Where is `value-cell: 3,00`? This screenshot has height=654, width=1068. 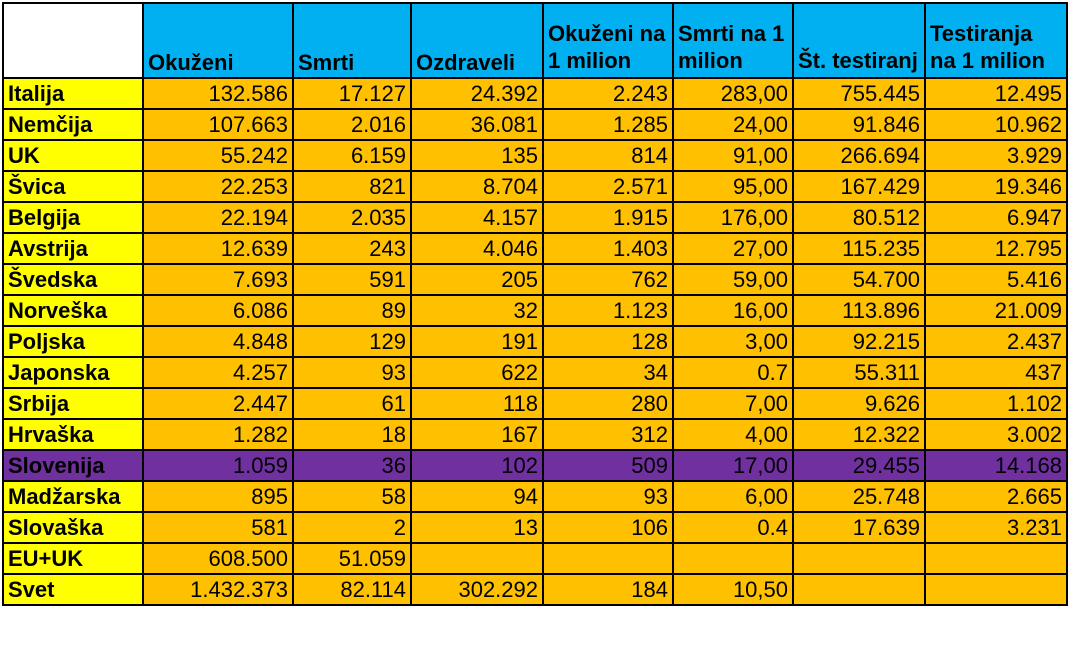 value-cell: 3,00 is located at coordinates (733, 341).